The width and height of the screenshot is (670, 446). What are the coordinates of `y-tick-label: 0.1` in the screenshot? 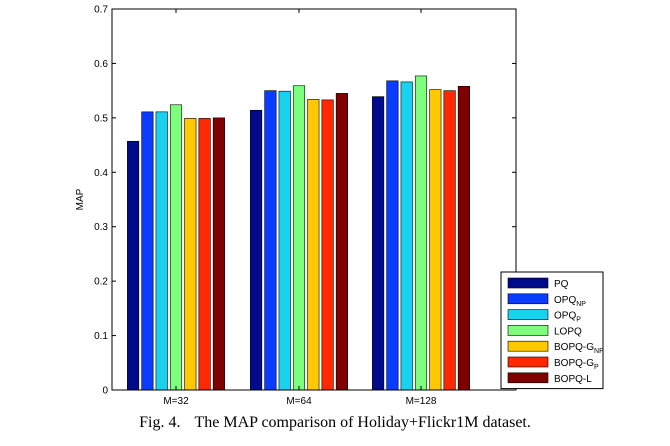 It's located at (101, 336).